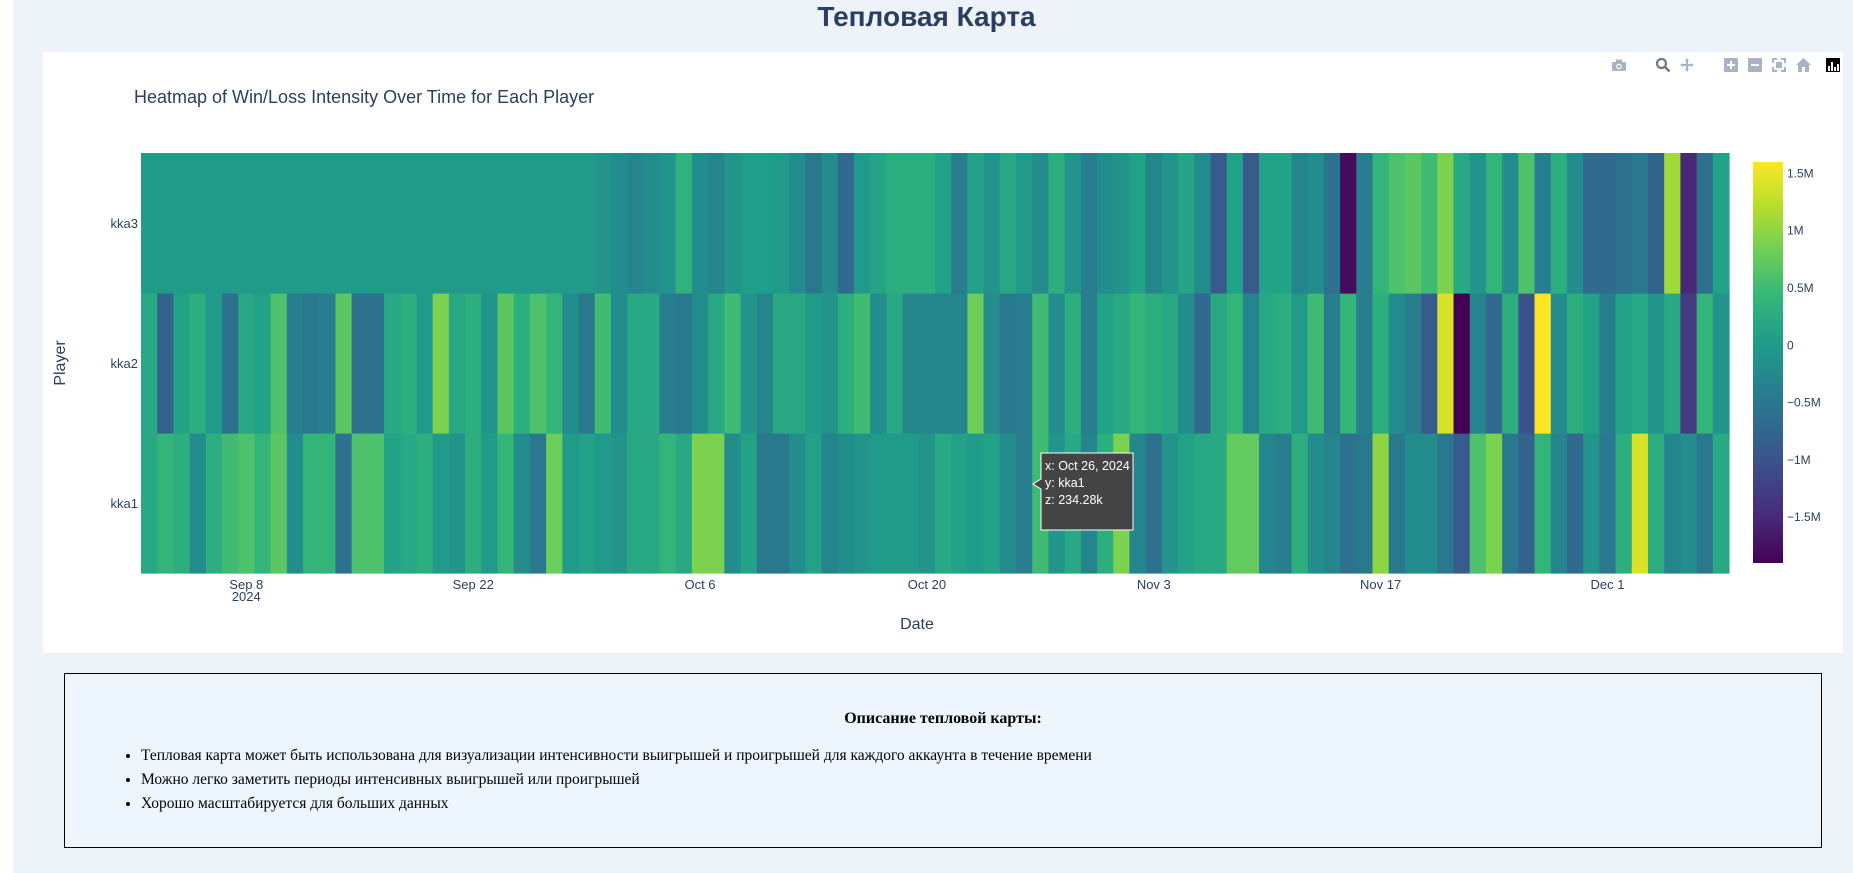 This screenshot has width=1853, height=873. What do you see at coordinates (1833, 65) in the screenshot?
I see `plotly-logo-icon` at bounding box center [1833, 65].